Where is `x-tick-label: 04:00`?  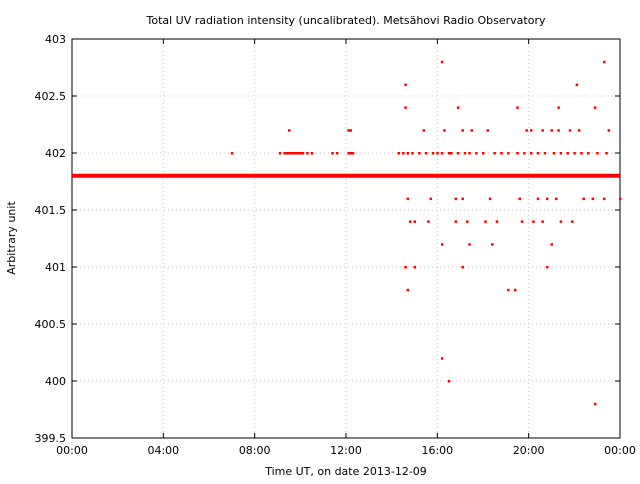 x-tick-label: 04:00 is located at coordinates (163, 450).